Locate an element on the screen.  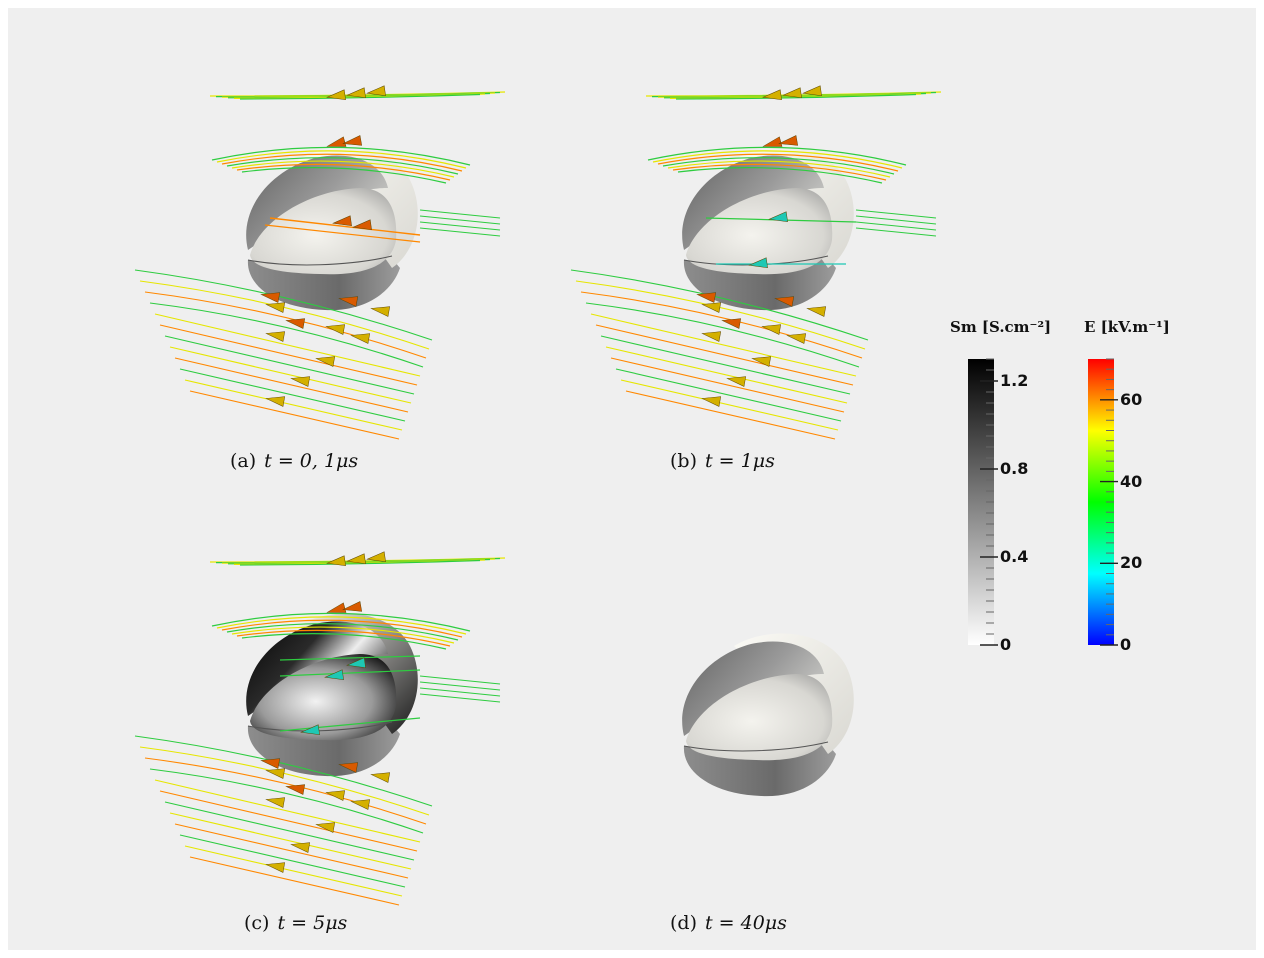
panel-c-plot is located at coordinates (320, 728).